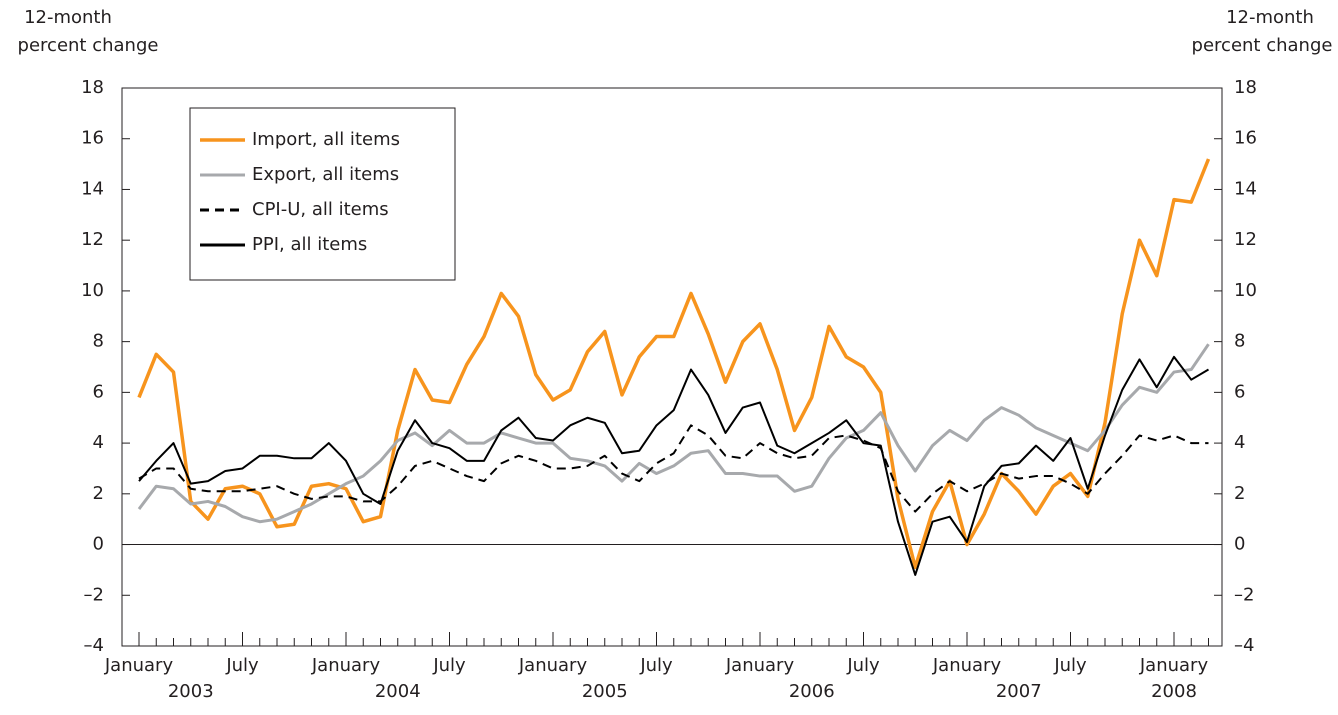 This screenshot has width=1338, height=715. What do you see at coordinates (1239, 442) in the screenshot?
I see `y2-tick-label: 4` at bounding box center [1239, 442].